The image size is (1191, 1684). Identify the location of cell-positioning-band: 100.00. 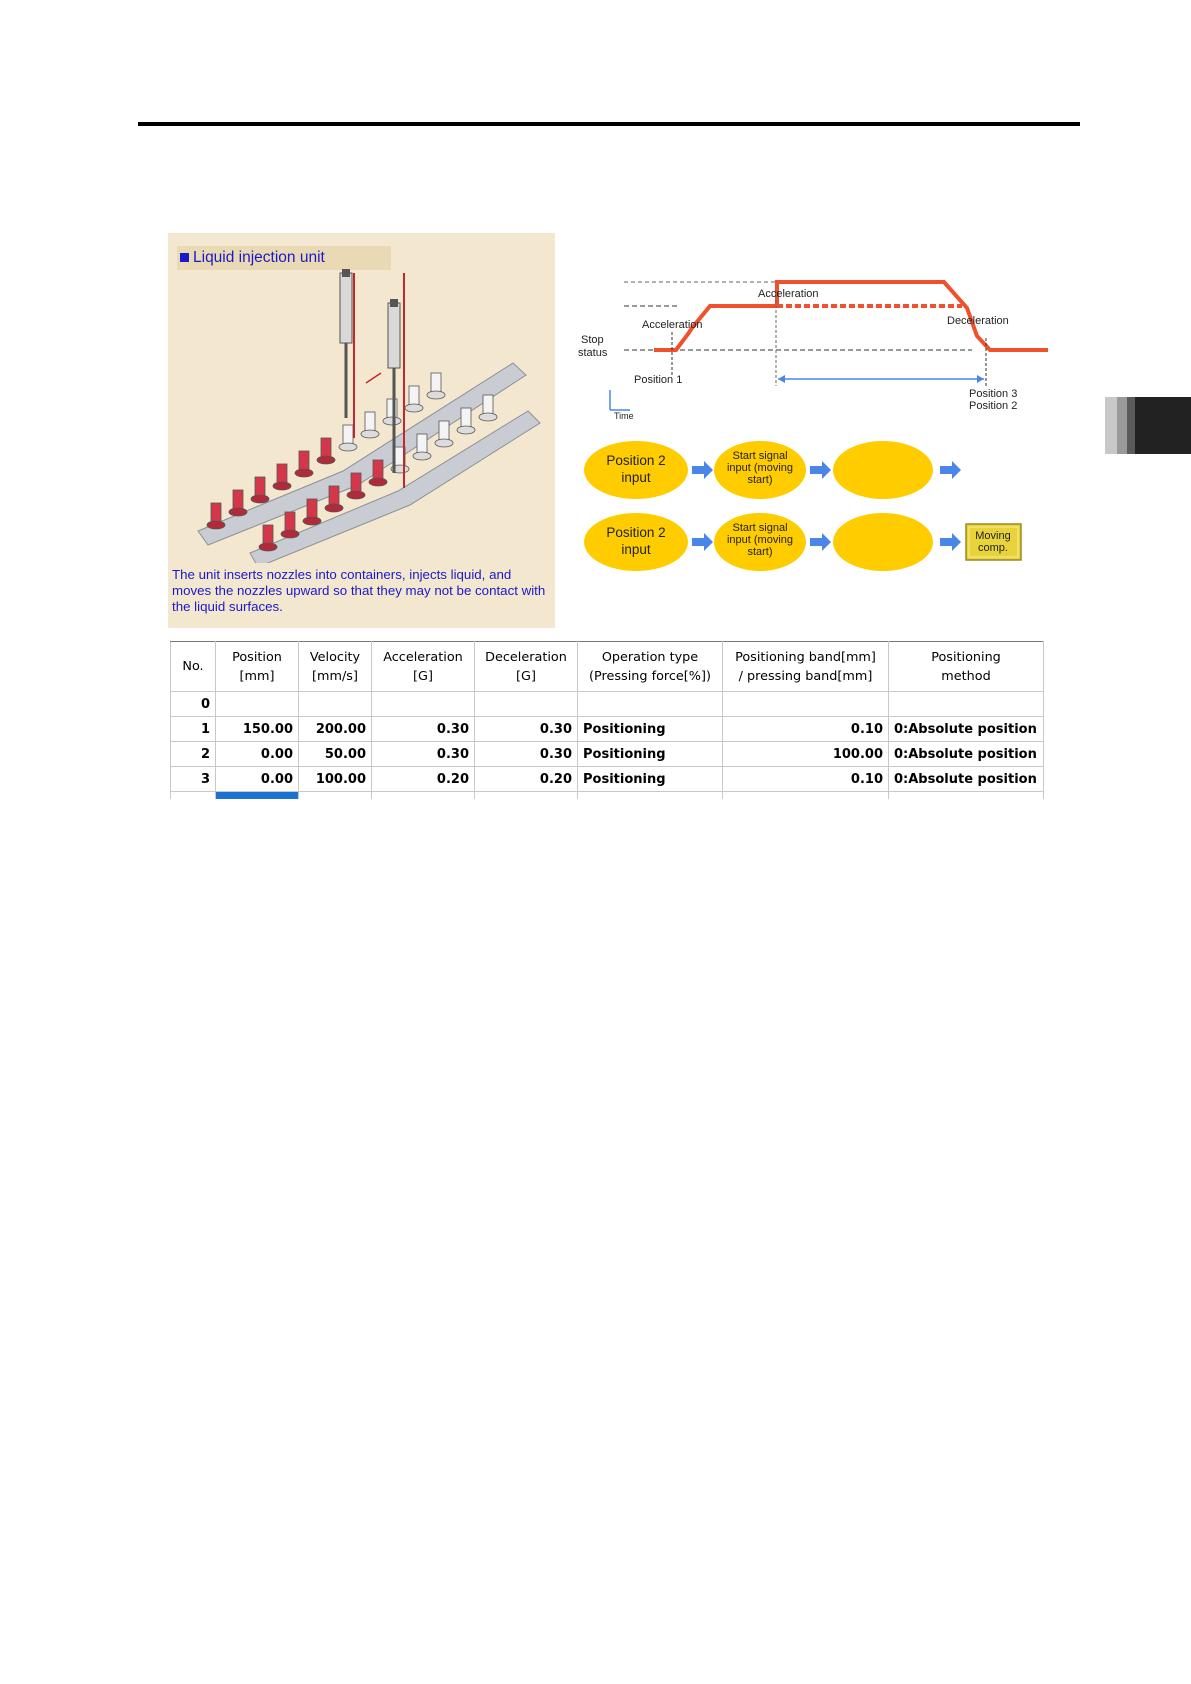
(805, 754).